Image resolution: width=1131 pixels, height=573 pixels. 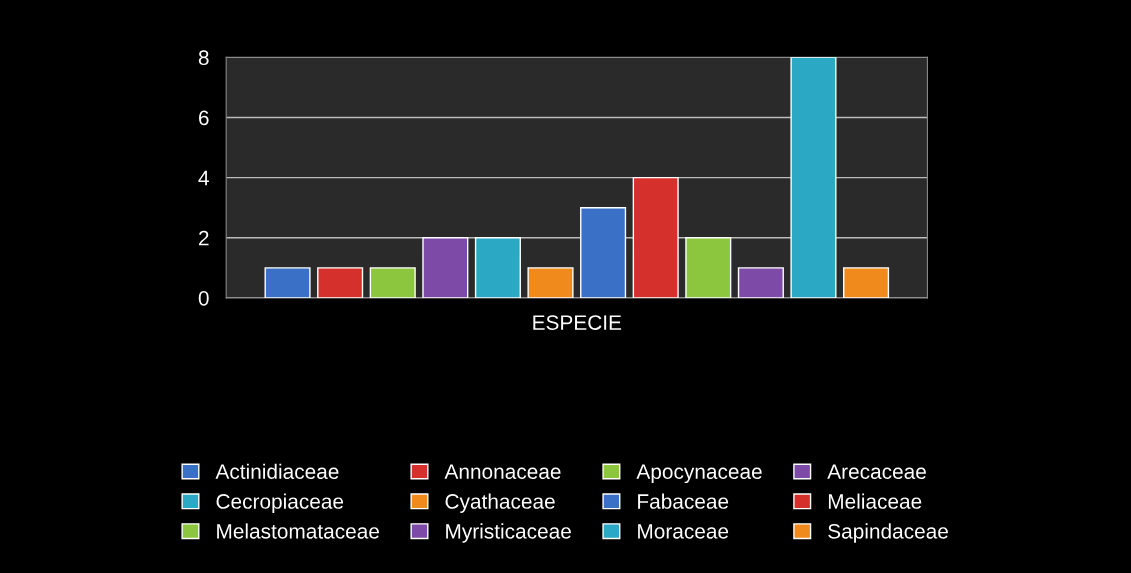 What do you see at coordinates (500, 503) in the screenshot?
I see `legend-label: Cyathaceae` at bounding box center [500, 503].